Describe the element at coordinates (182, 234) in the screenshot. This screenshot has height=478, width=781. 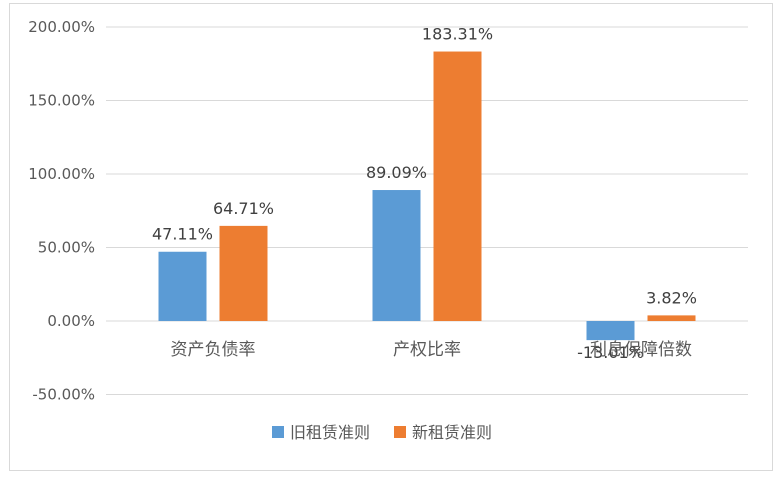
I see `data-label: 47.11%` at that location.